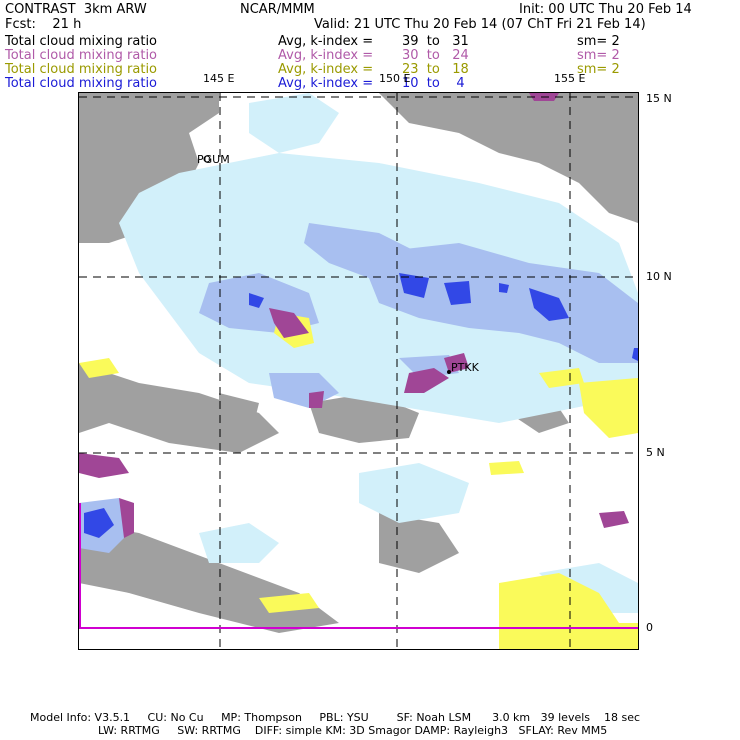 The width and height of the screenshot is (740, 740). I want to click on lat-label-15n: 15 N, so click(659, 98).